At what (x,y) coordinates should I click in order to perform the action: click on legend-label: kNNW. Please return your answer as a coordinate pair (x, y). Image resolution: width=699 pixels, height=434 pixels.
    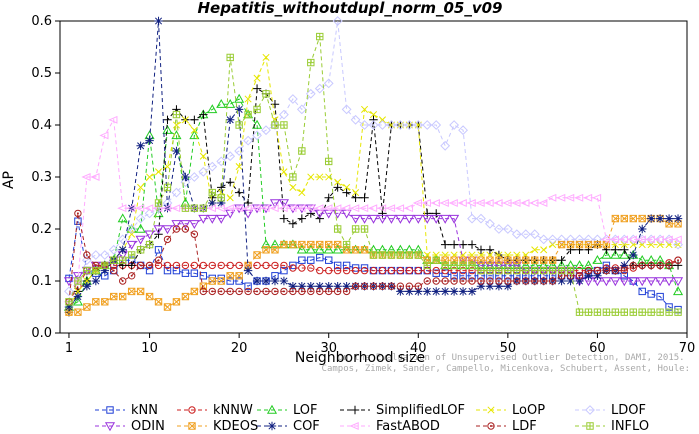
    Looking at the image, I should click on (233, 410).